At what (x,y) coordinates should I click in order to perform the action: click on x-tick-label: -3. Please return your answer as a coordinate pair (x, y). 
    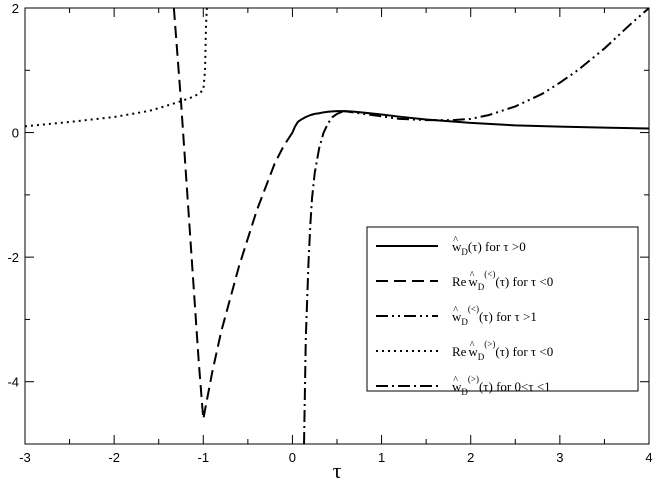
    Looking at the image, I should click on (25, 457).